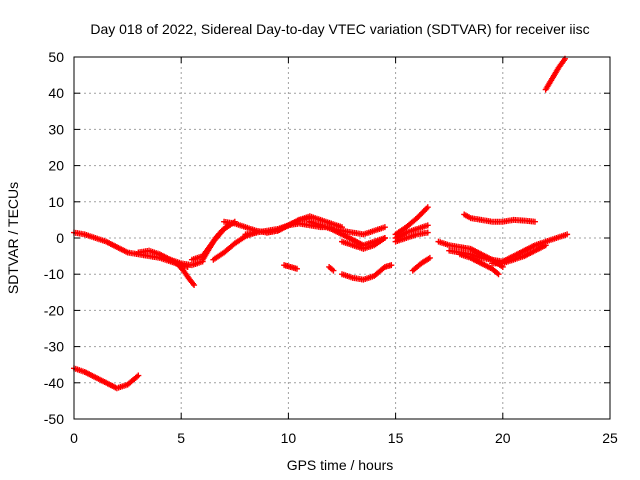  Describe the element at coordinates (396, 438) in the screenshot. I see `x-tick-label: 15` at that location.